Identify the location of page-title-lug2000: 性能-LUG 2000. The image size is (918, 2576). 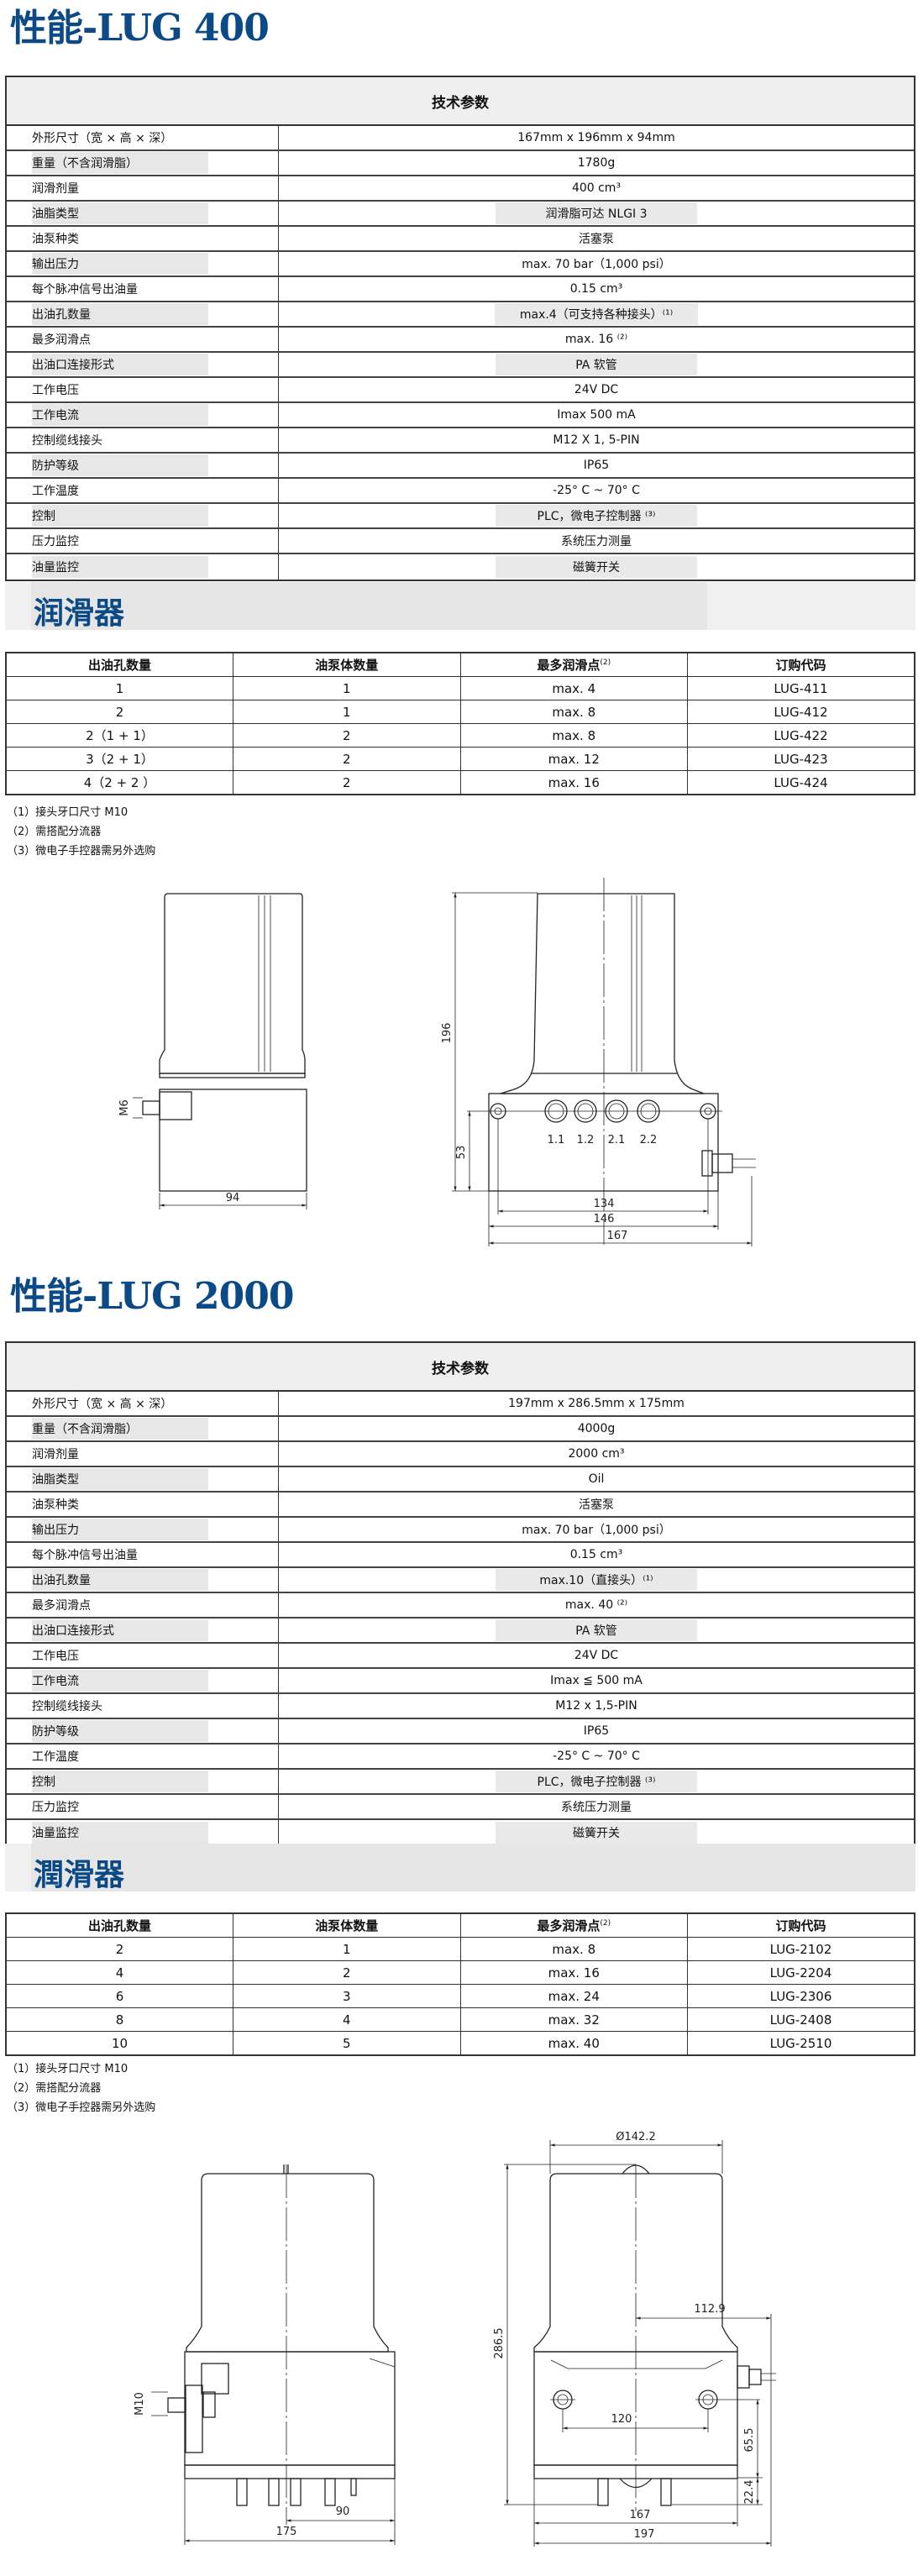
(152, 1296).